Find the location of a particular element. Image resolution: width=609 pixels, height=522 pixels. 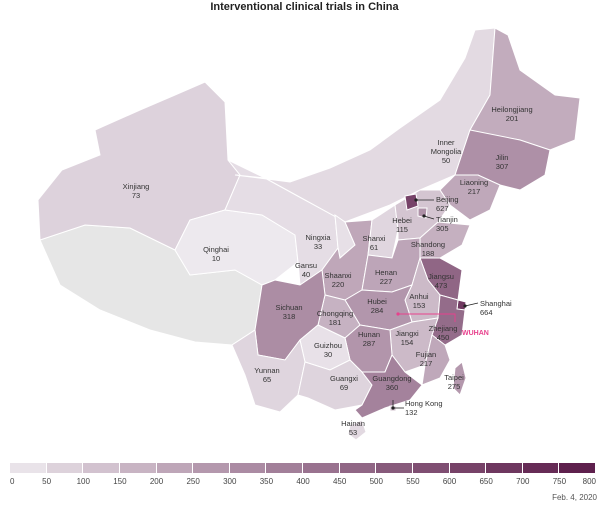

region-value-hubei: 284 is located at coordinates (377, 310).